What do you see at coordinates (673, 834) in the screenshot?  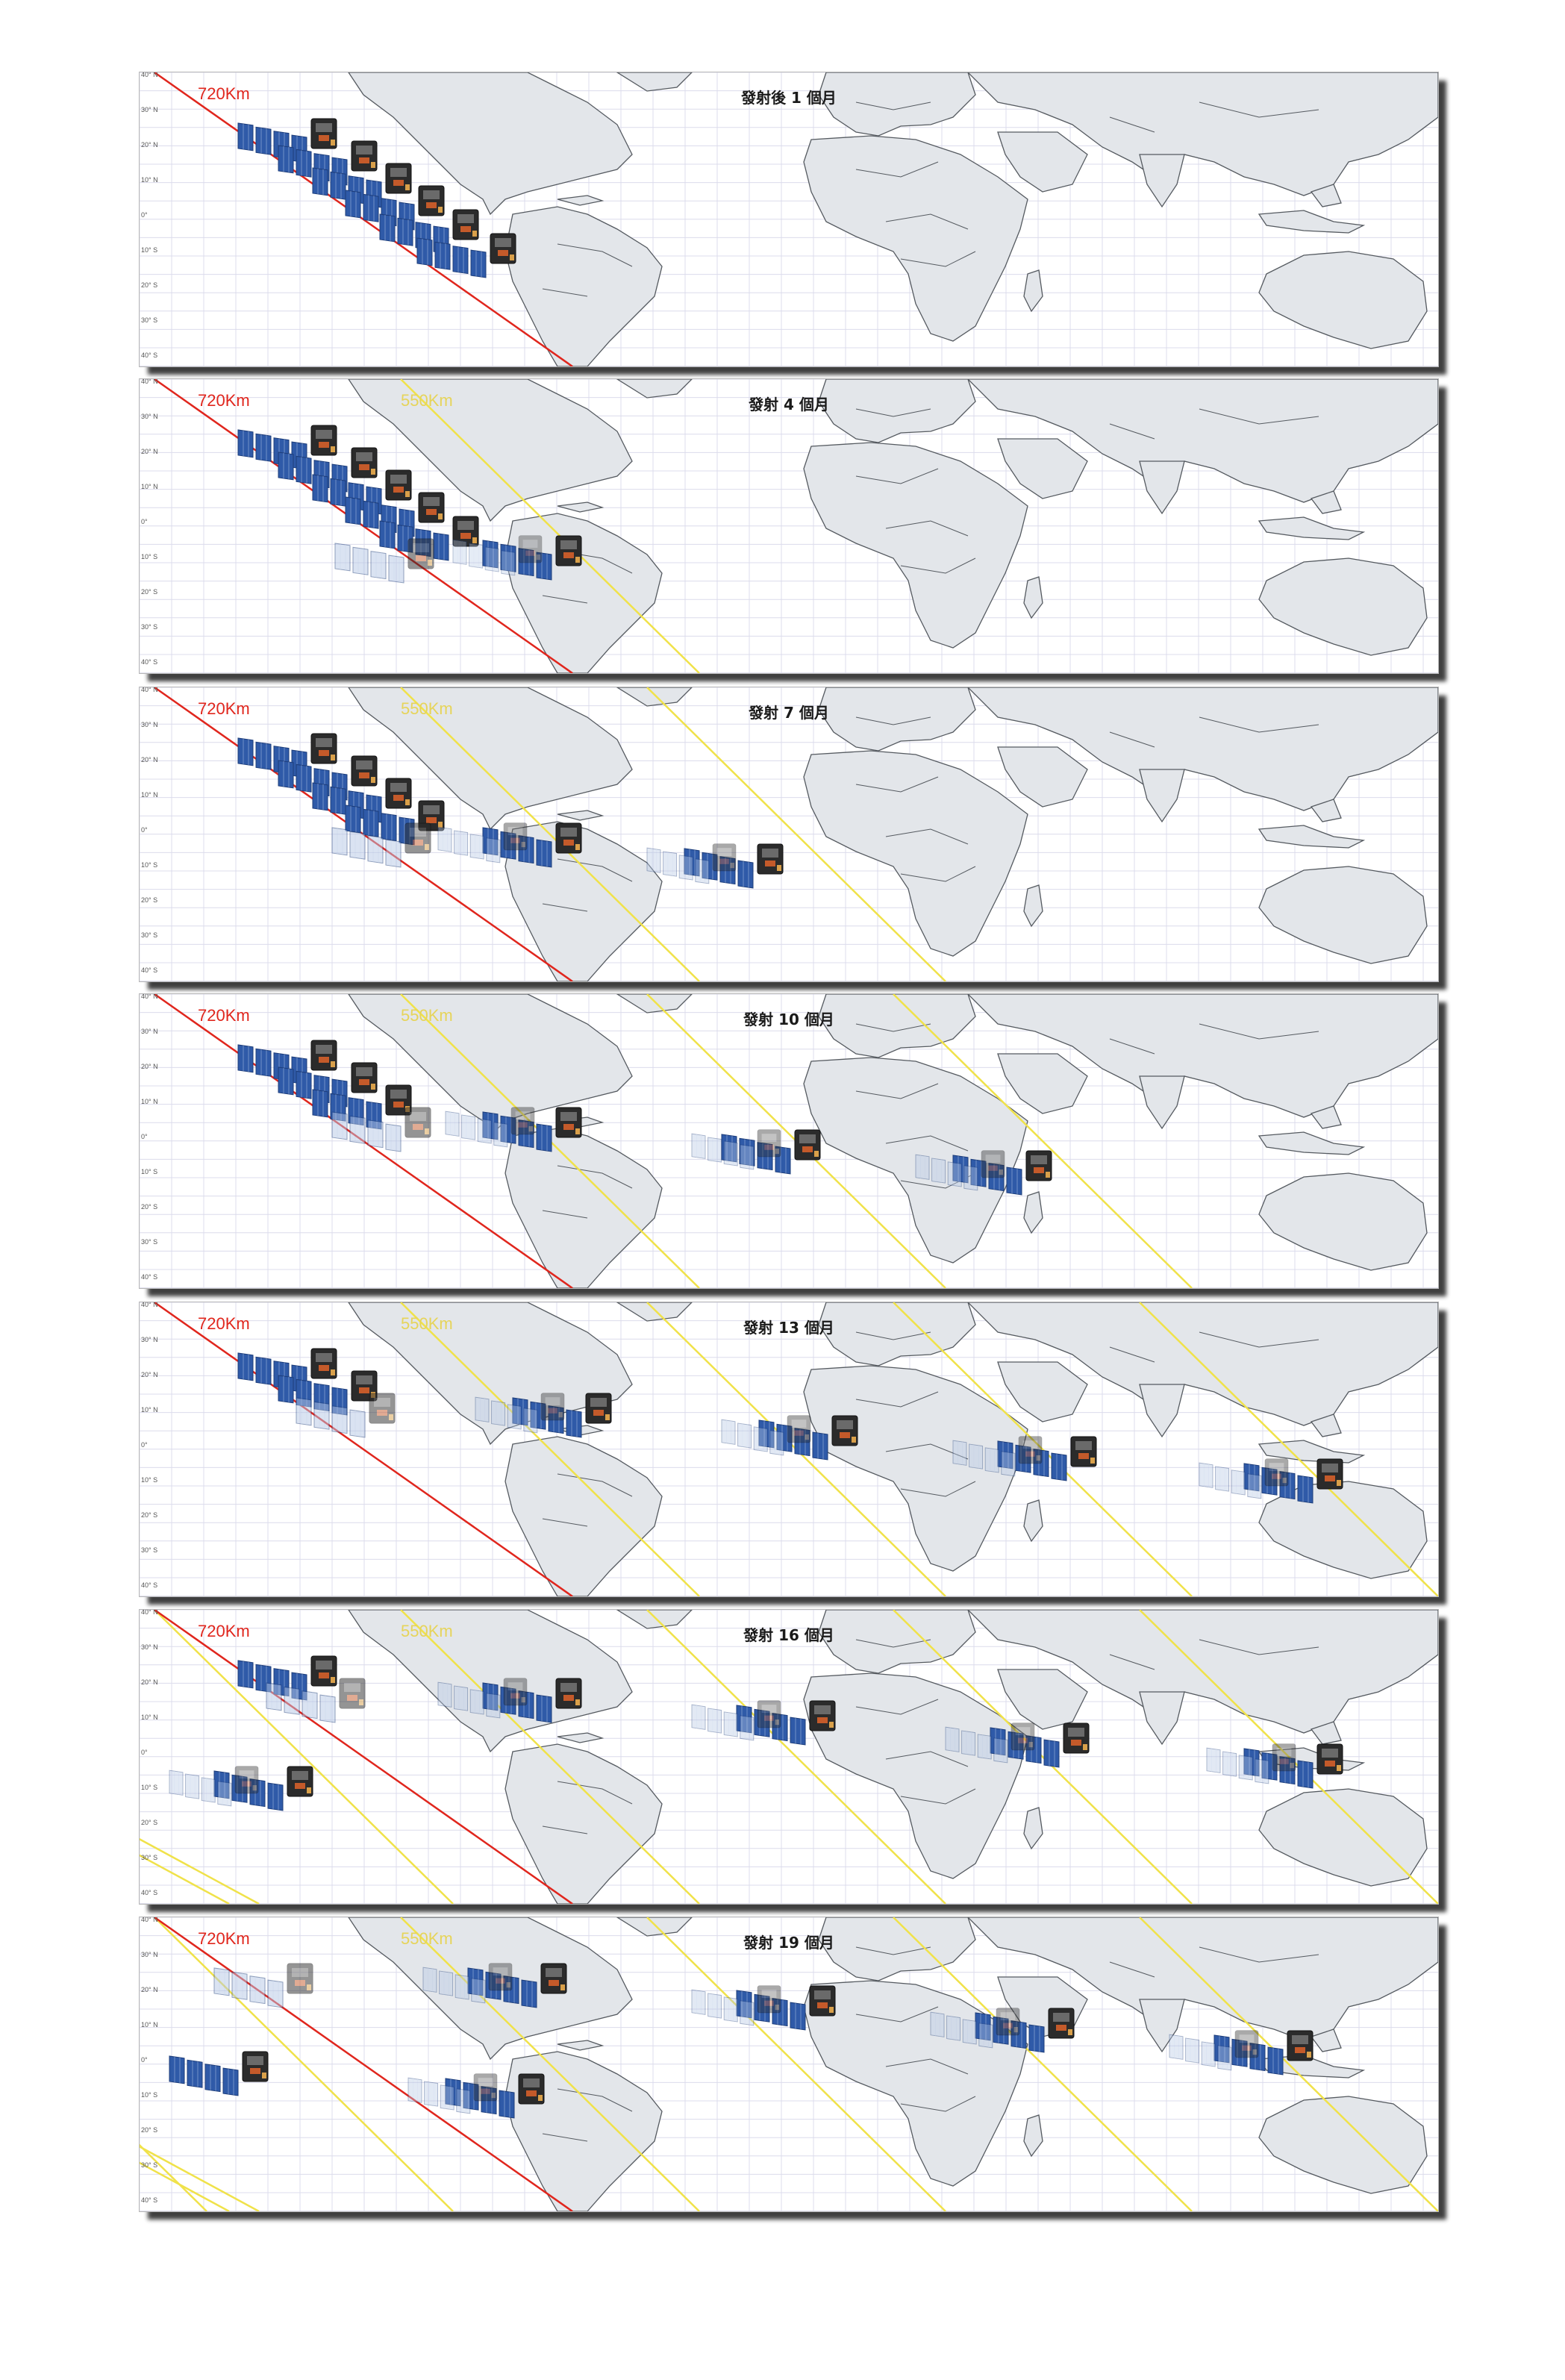 I see `orbit-550-tracks` at bounding box center [673, 834].